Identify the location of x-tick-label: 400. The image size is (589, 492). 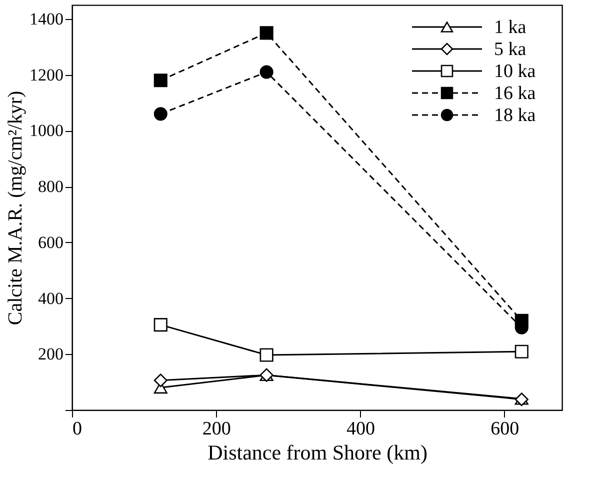
(360, 429).